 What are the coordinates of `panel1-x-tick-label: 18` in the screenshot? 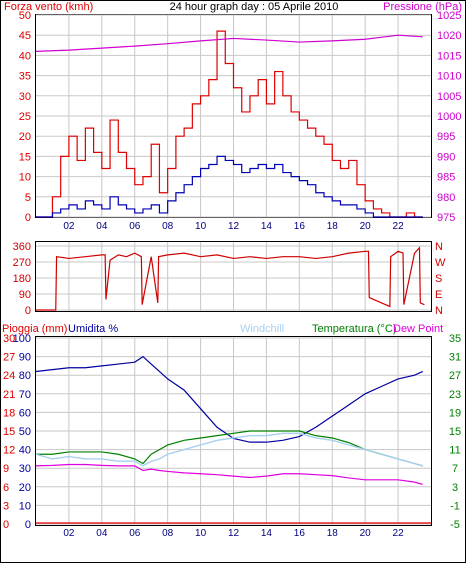 It's located at (333, 226).